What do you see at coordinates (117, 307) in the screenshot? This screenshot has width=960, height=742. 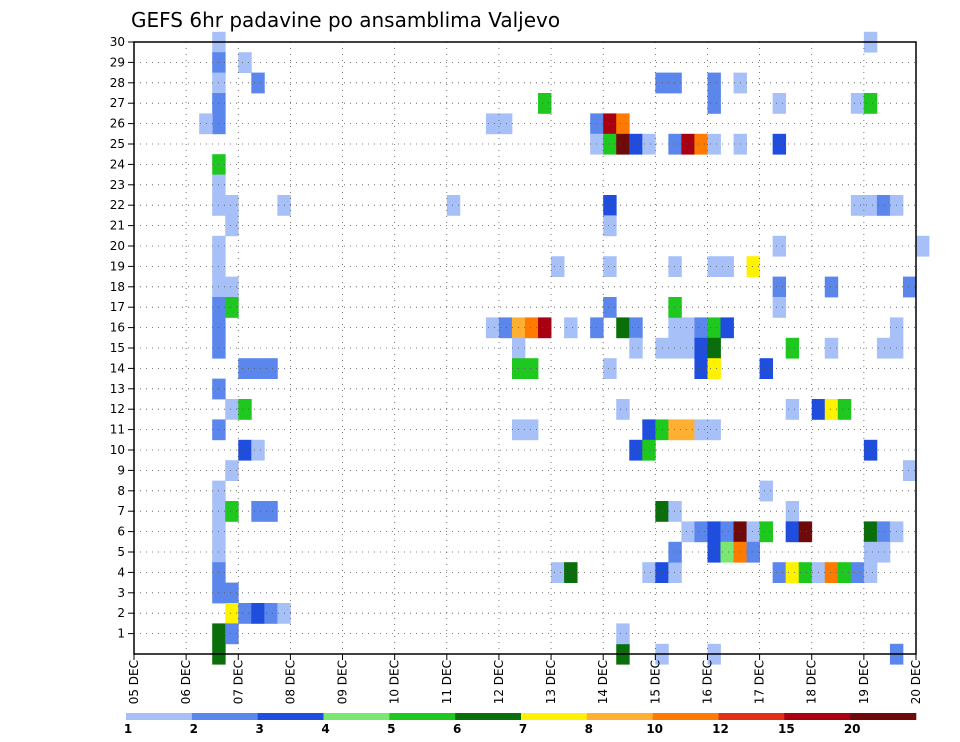 I see `y-tick-label: 17` at bounding box center [117, 307].